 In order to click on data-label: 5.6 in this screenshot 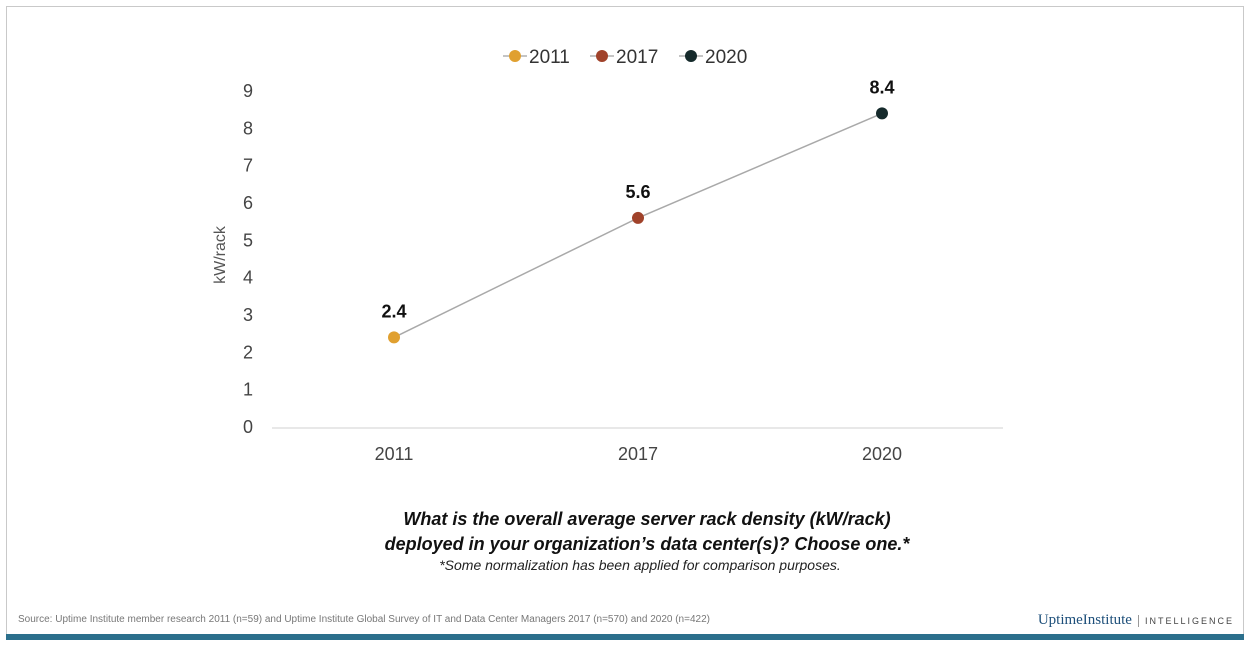, I will do `click(637, 192)`.